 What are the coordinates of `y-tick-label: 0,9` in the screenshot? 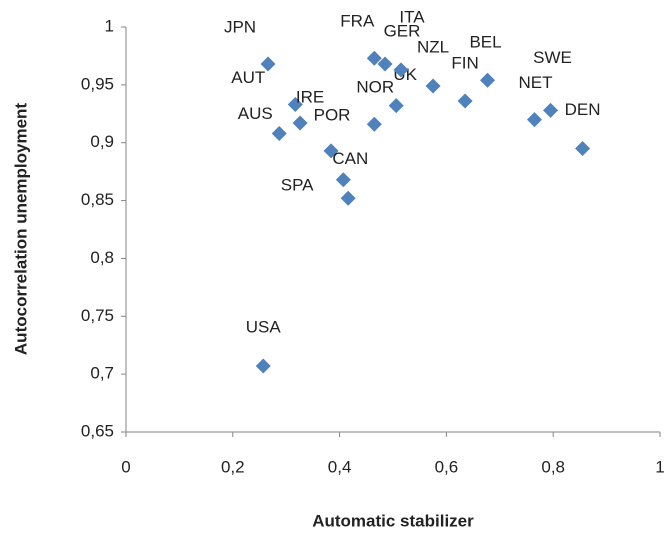 It's located at (102, 141).